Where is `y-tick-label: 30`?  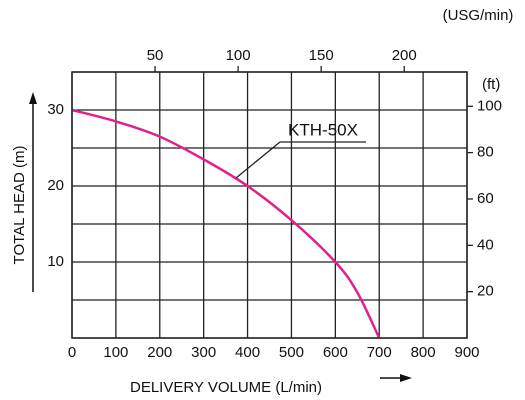 y-tick-label: 30 is located at coordinates (55, 109).